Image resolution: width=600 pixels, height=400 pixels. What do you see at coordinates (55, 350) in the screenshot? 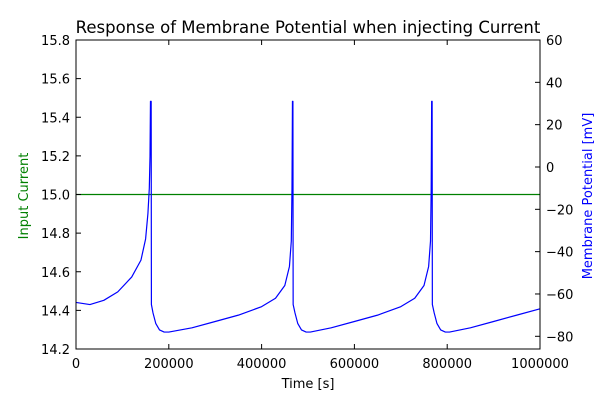
I see `left-y-tick-label: 14.2` at bounding box center [55, 350].